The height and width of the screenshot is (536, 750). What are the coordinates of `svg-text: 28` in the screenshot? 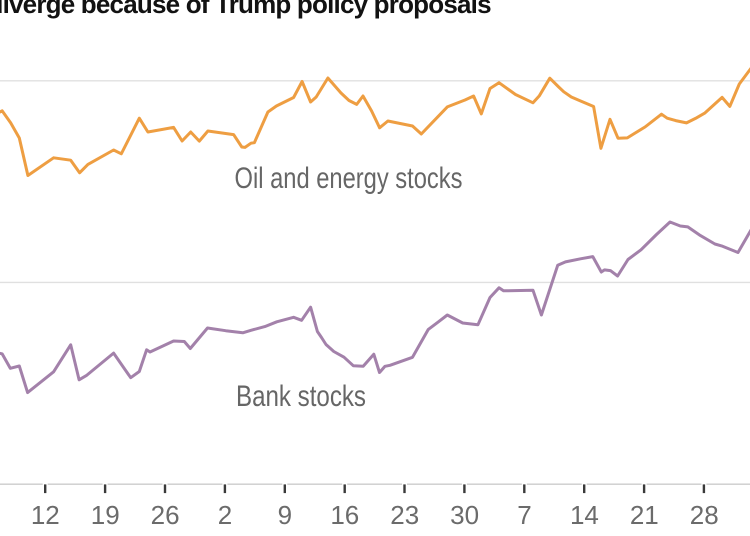 It's located at (704, 515).